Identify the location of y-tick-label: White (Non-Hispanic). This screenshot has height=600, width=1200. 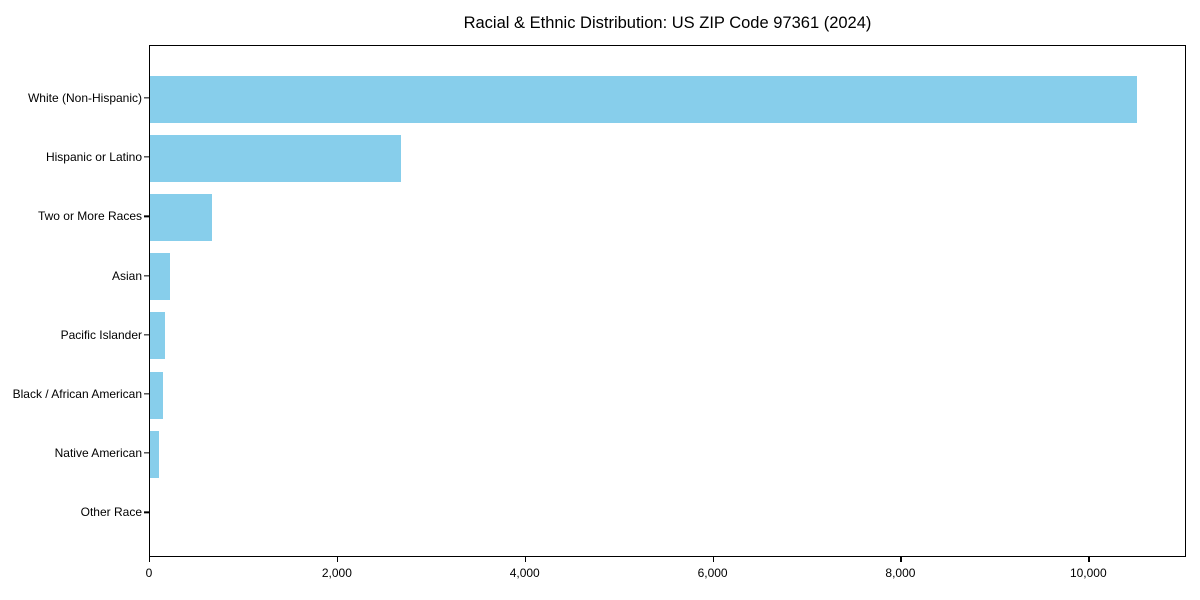
(84, 98).